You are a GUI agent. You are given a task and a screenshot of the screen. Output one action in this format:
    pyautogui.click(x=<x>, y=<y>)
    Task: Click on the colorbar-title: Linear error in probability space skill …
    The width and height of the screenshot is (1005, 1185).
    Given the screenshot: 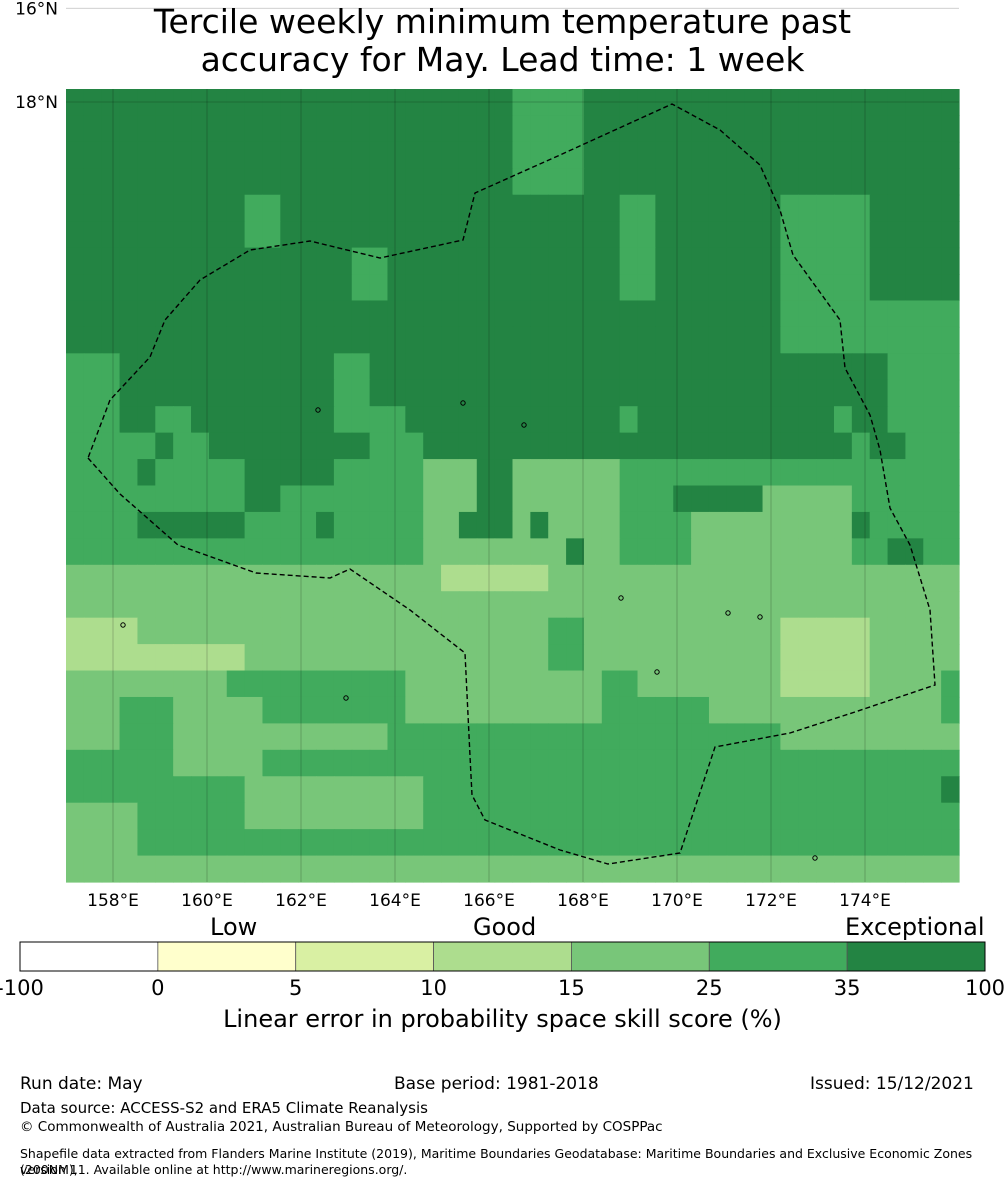 What is the action you would take?
    pyautogui.click(x=502, y=1019)
    